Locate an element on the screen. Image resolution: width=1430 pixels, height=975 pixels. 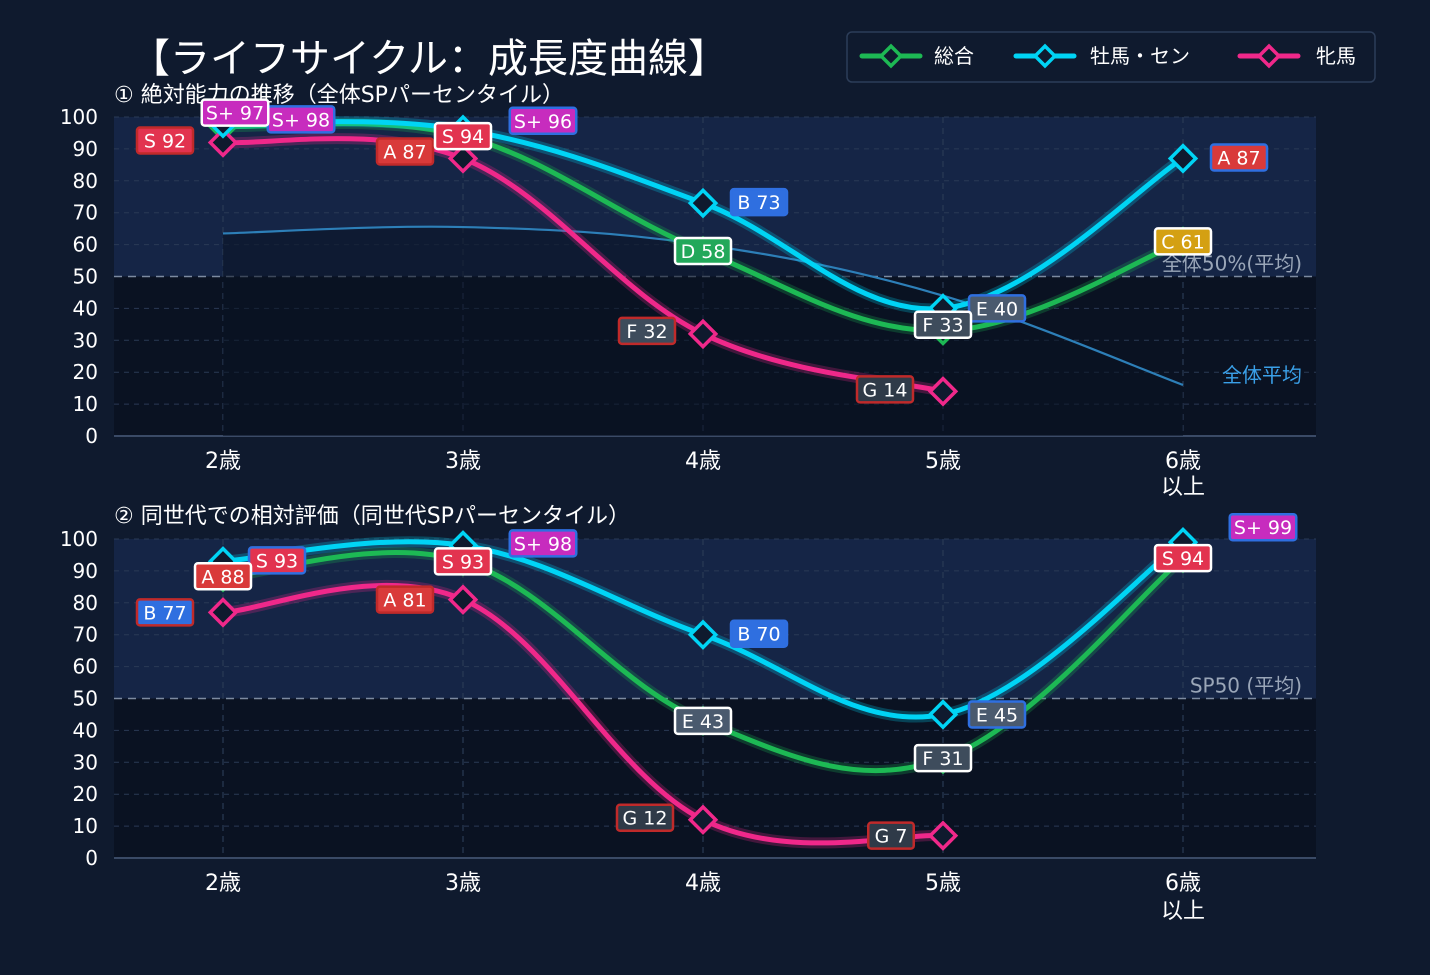
data-label-text: F 33 is located at coordinates (942, 326).